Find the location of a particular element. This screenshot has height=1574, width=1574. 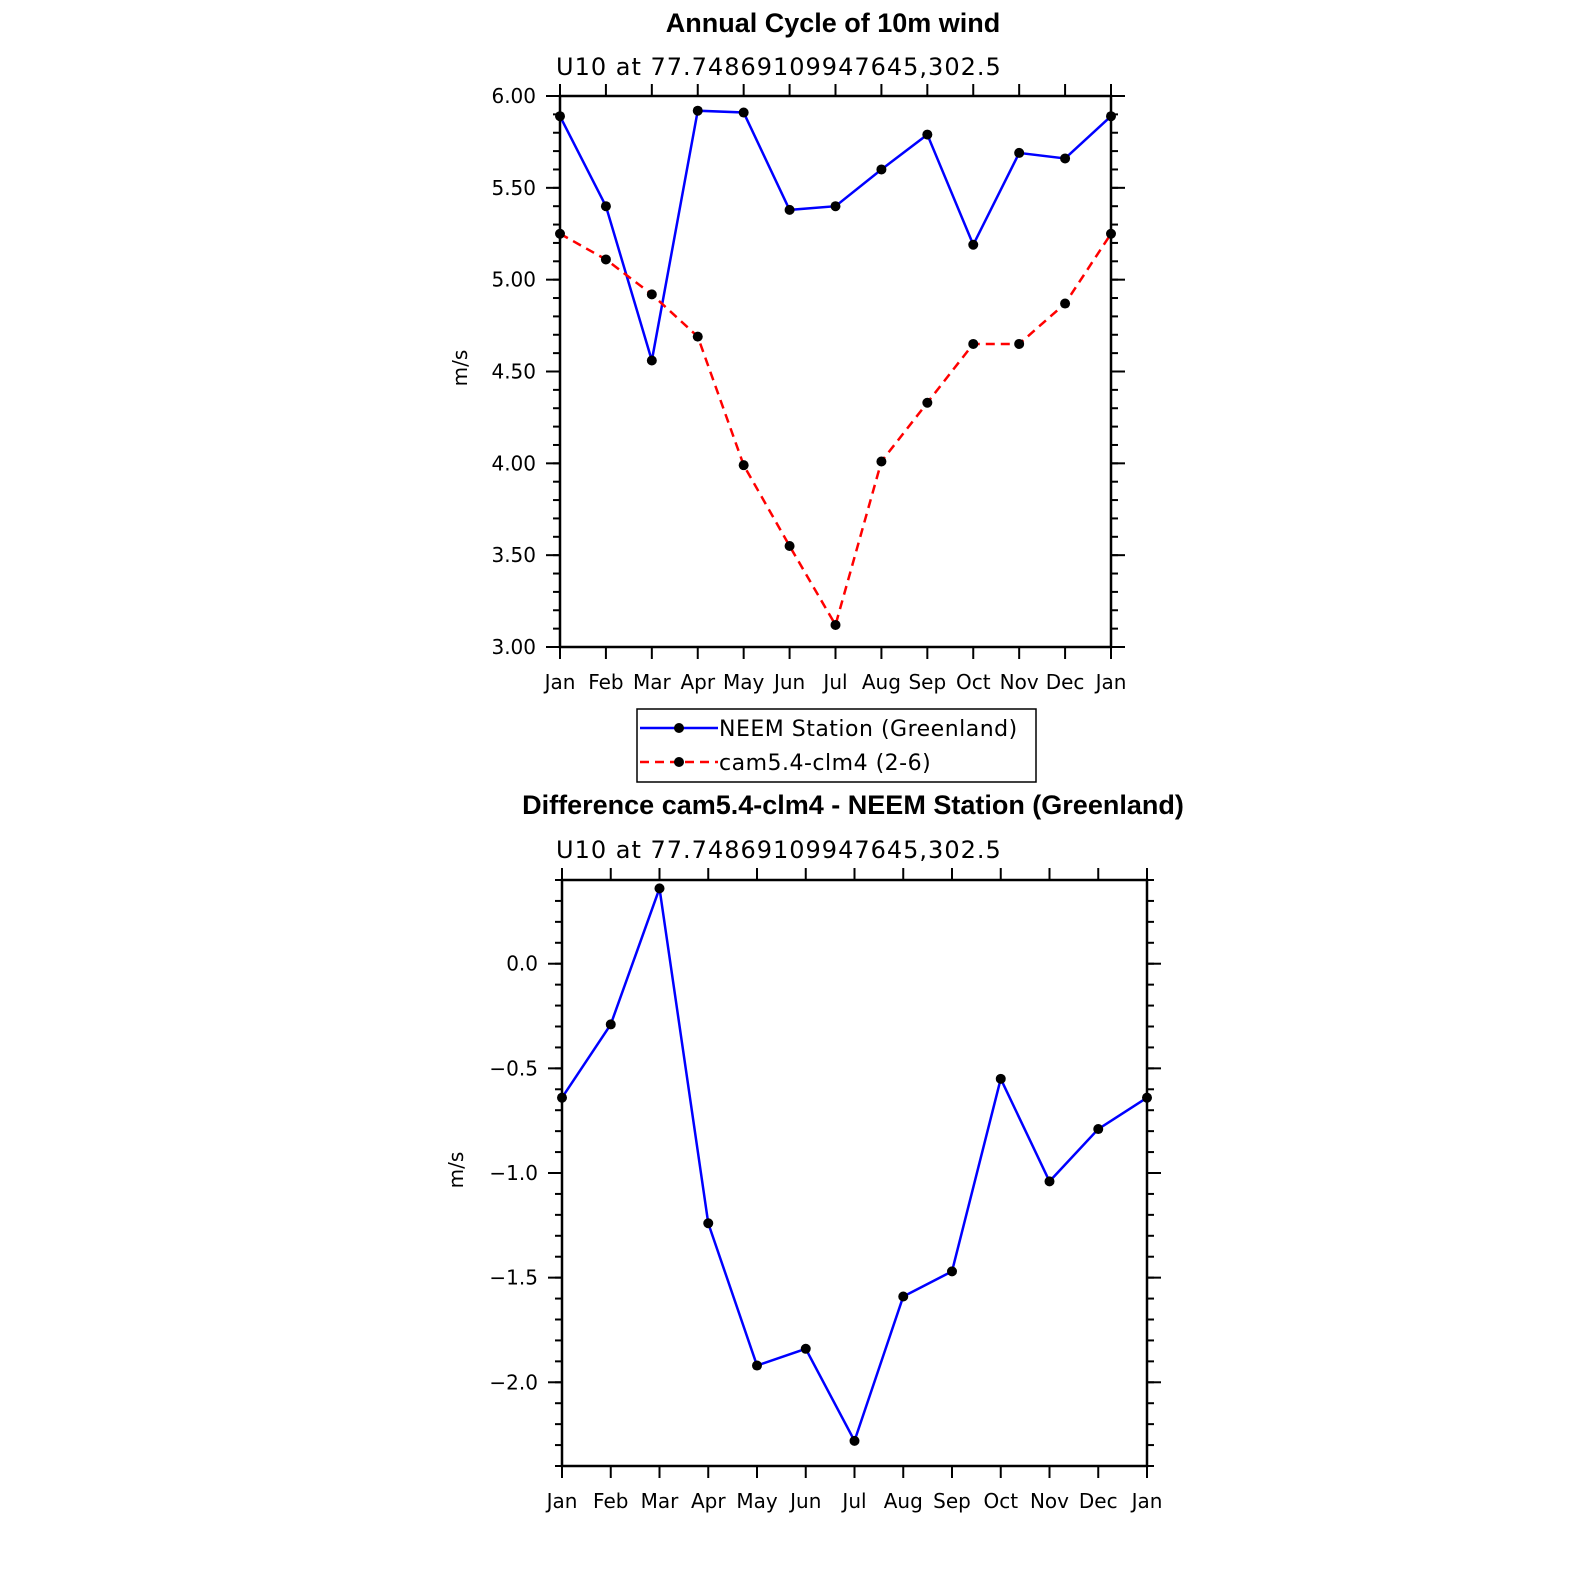

y-tick-label: 3.50 is located at coordinates (513, 555).